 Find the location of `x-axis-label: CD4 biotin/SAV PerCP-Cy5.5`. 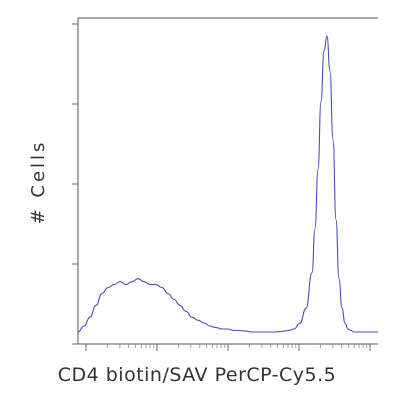

x-axis-label: CD4 biotin/SAV PerCP-Cy5.5 is located at coordinates (197, 375).